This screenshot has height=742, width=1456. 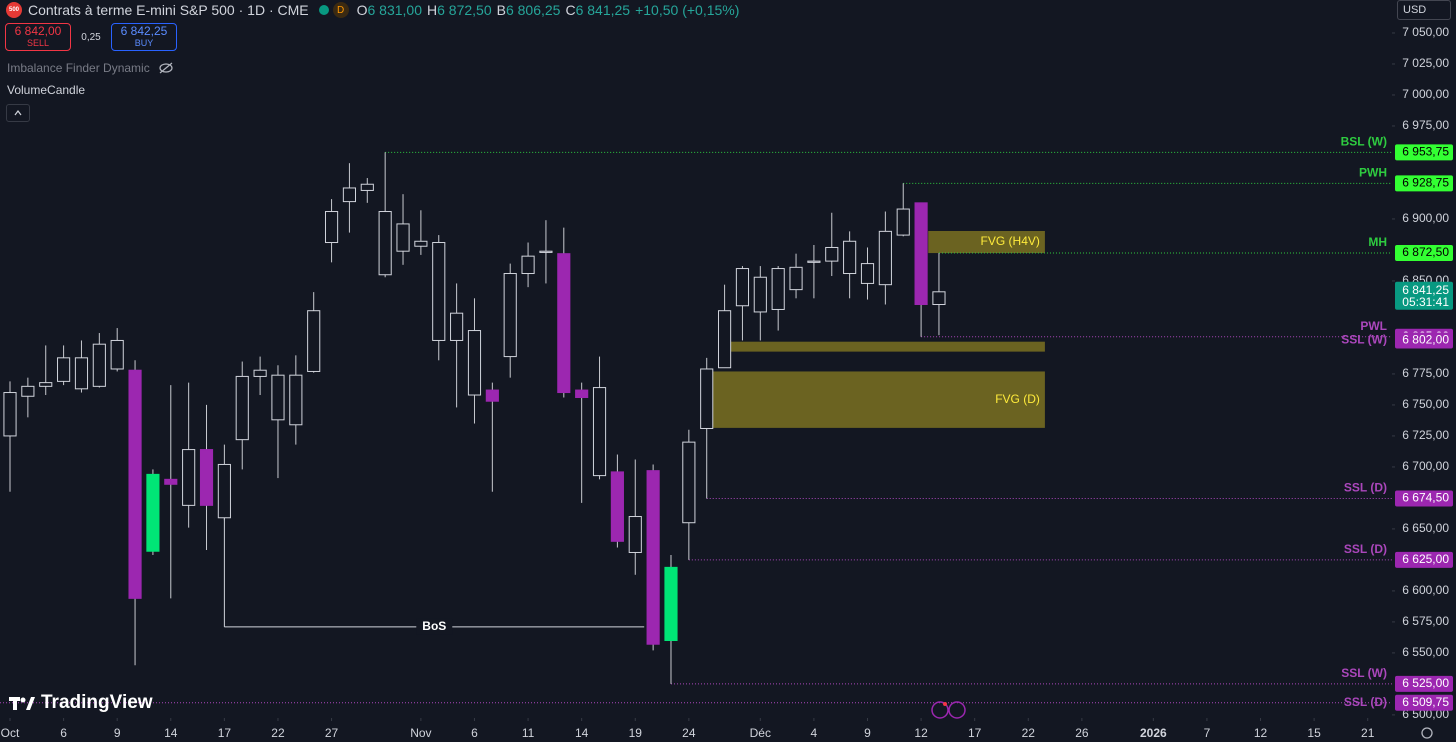 What do you see at coordinates (1425, 435) in the screenshot?
I see `y-tick-label: 6 725,00` at bounding box center [1425, 435].